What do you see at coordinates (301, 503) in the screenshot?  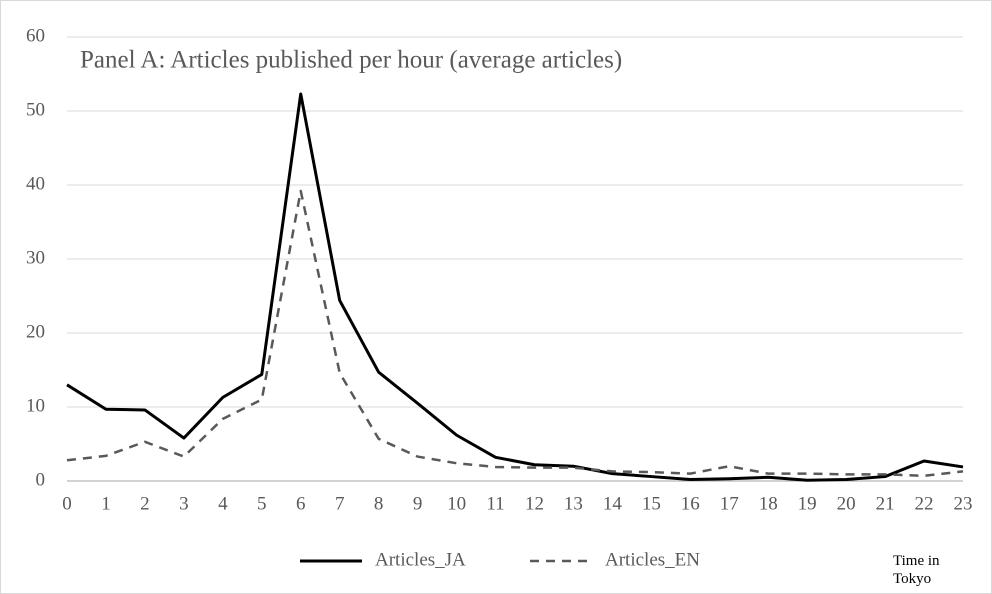 I see `x-tick-label: 6` at bounding box center [301, 503].